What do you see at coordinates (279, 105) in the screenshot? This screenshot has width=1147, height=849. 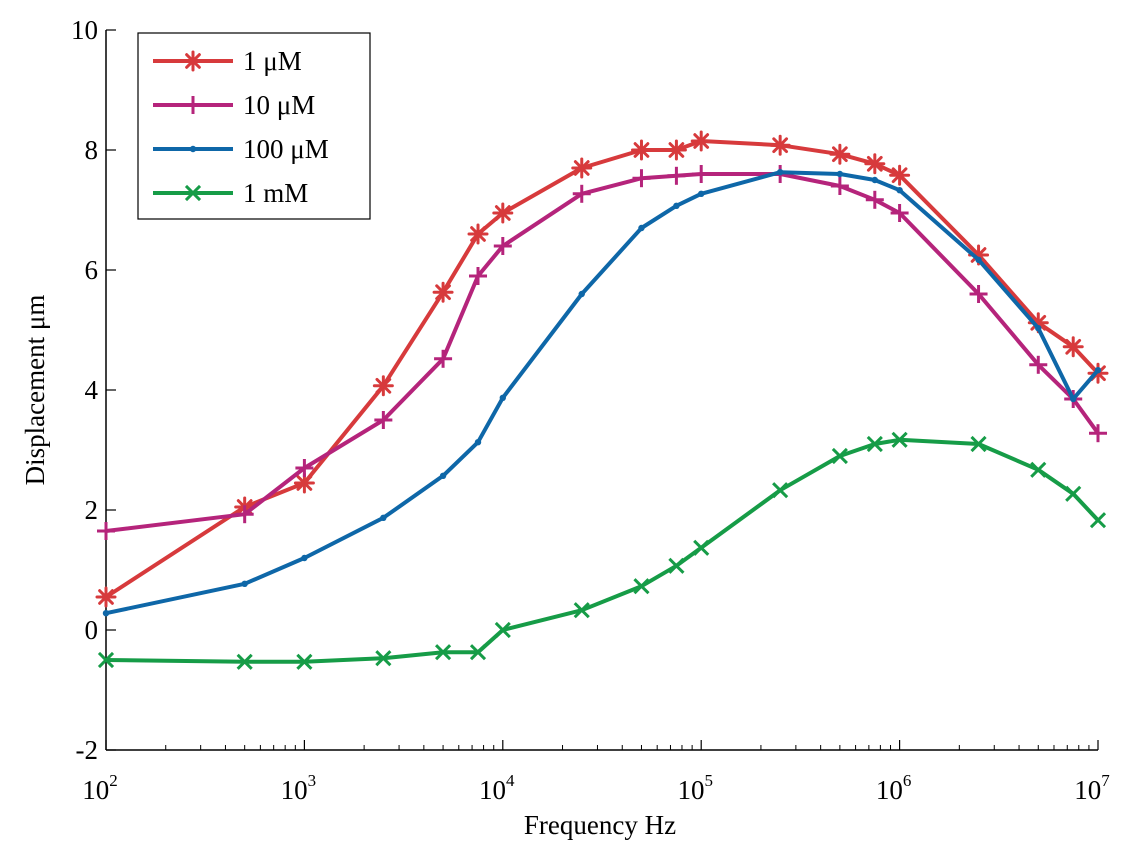 I see `legend-label: 10 μM` at bounding box center [279, 105].